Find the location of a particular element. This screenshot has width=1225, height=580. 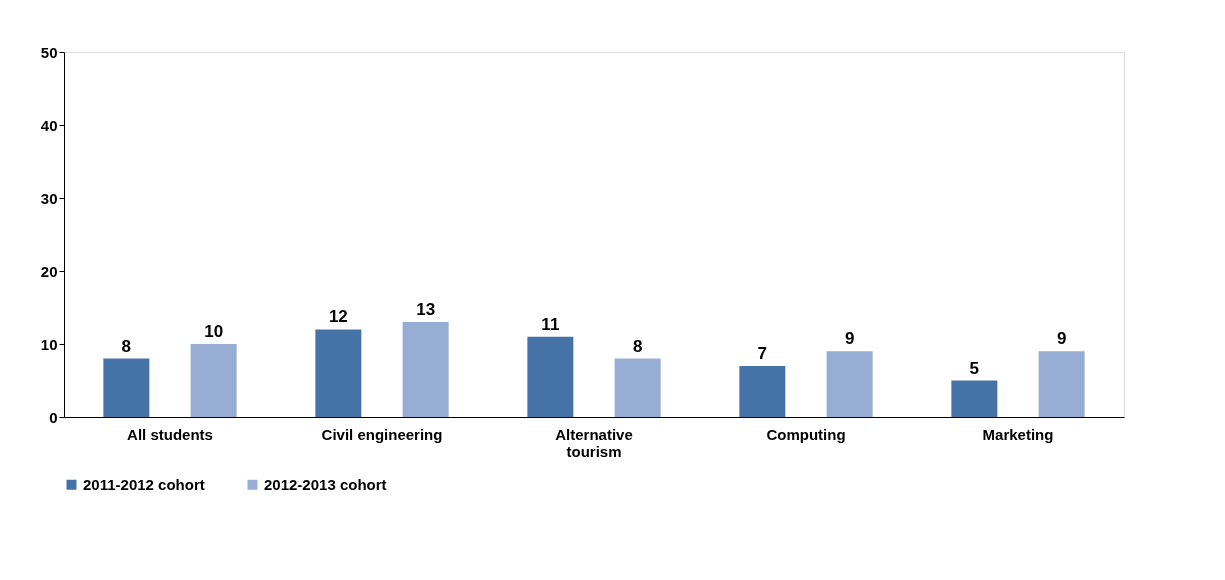

data-label: 13 is located at coordinates (426, 310).